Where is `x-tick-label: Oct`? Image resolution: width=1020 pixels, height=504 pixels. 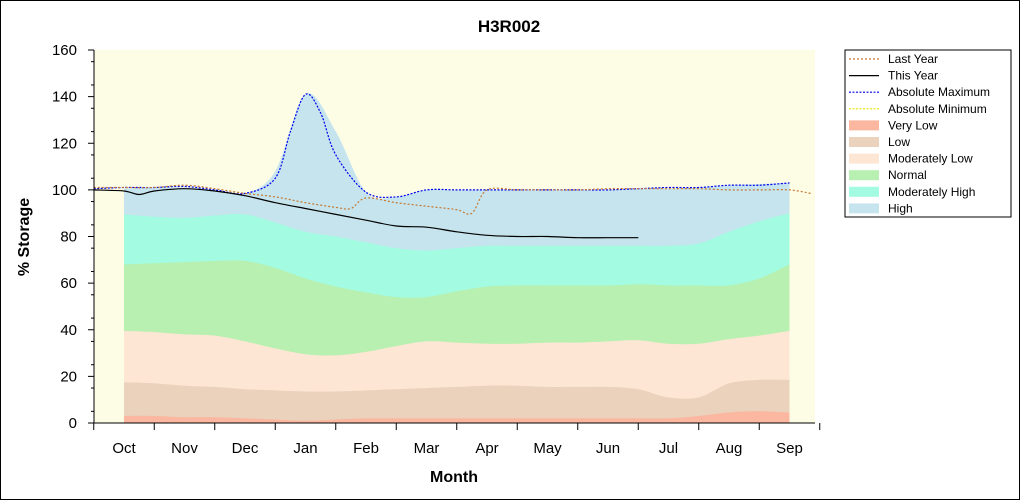 x-tick-label: Oct is located at coordinates (124, 448).